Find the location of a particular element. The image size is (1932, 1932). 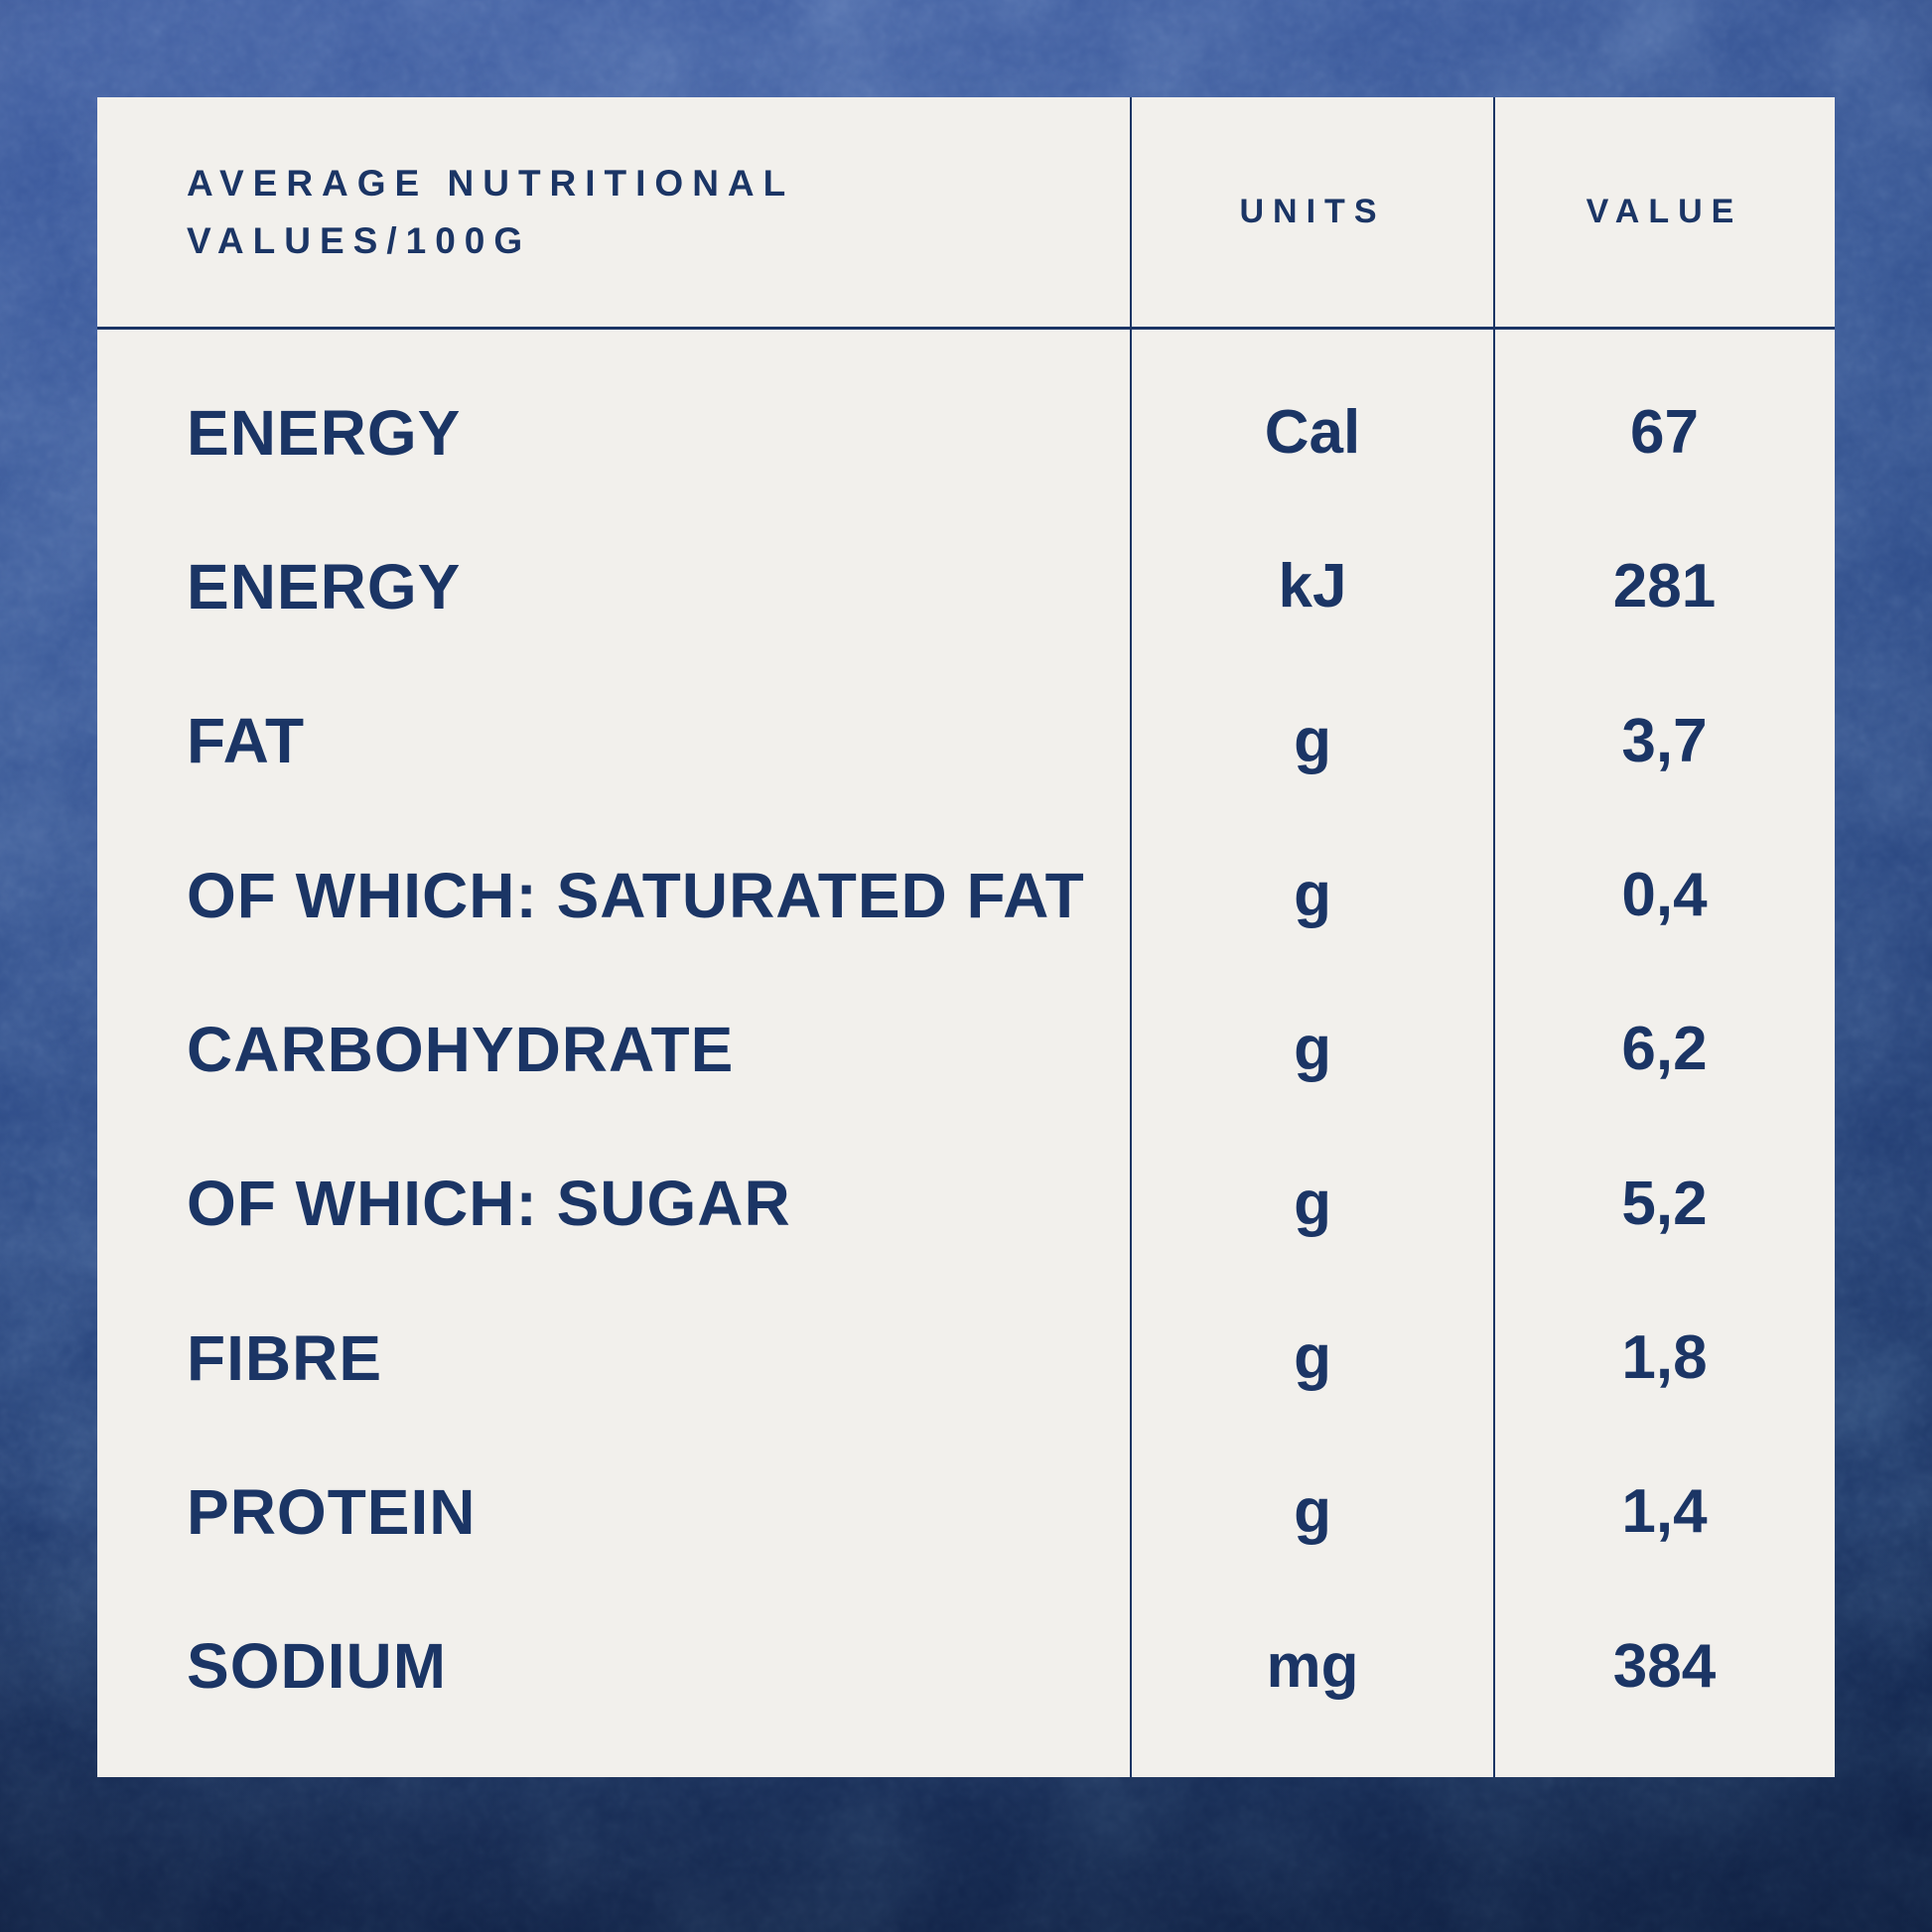

row-unit: kJ is located at coordinates (1313, 586).